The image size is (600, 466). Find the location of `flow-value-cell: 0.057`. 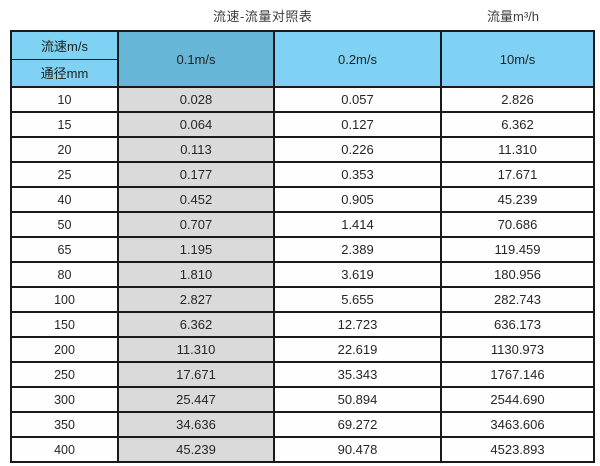

flow-value-cell: 0.057 is located at coordinates (357, 99).